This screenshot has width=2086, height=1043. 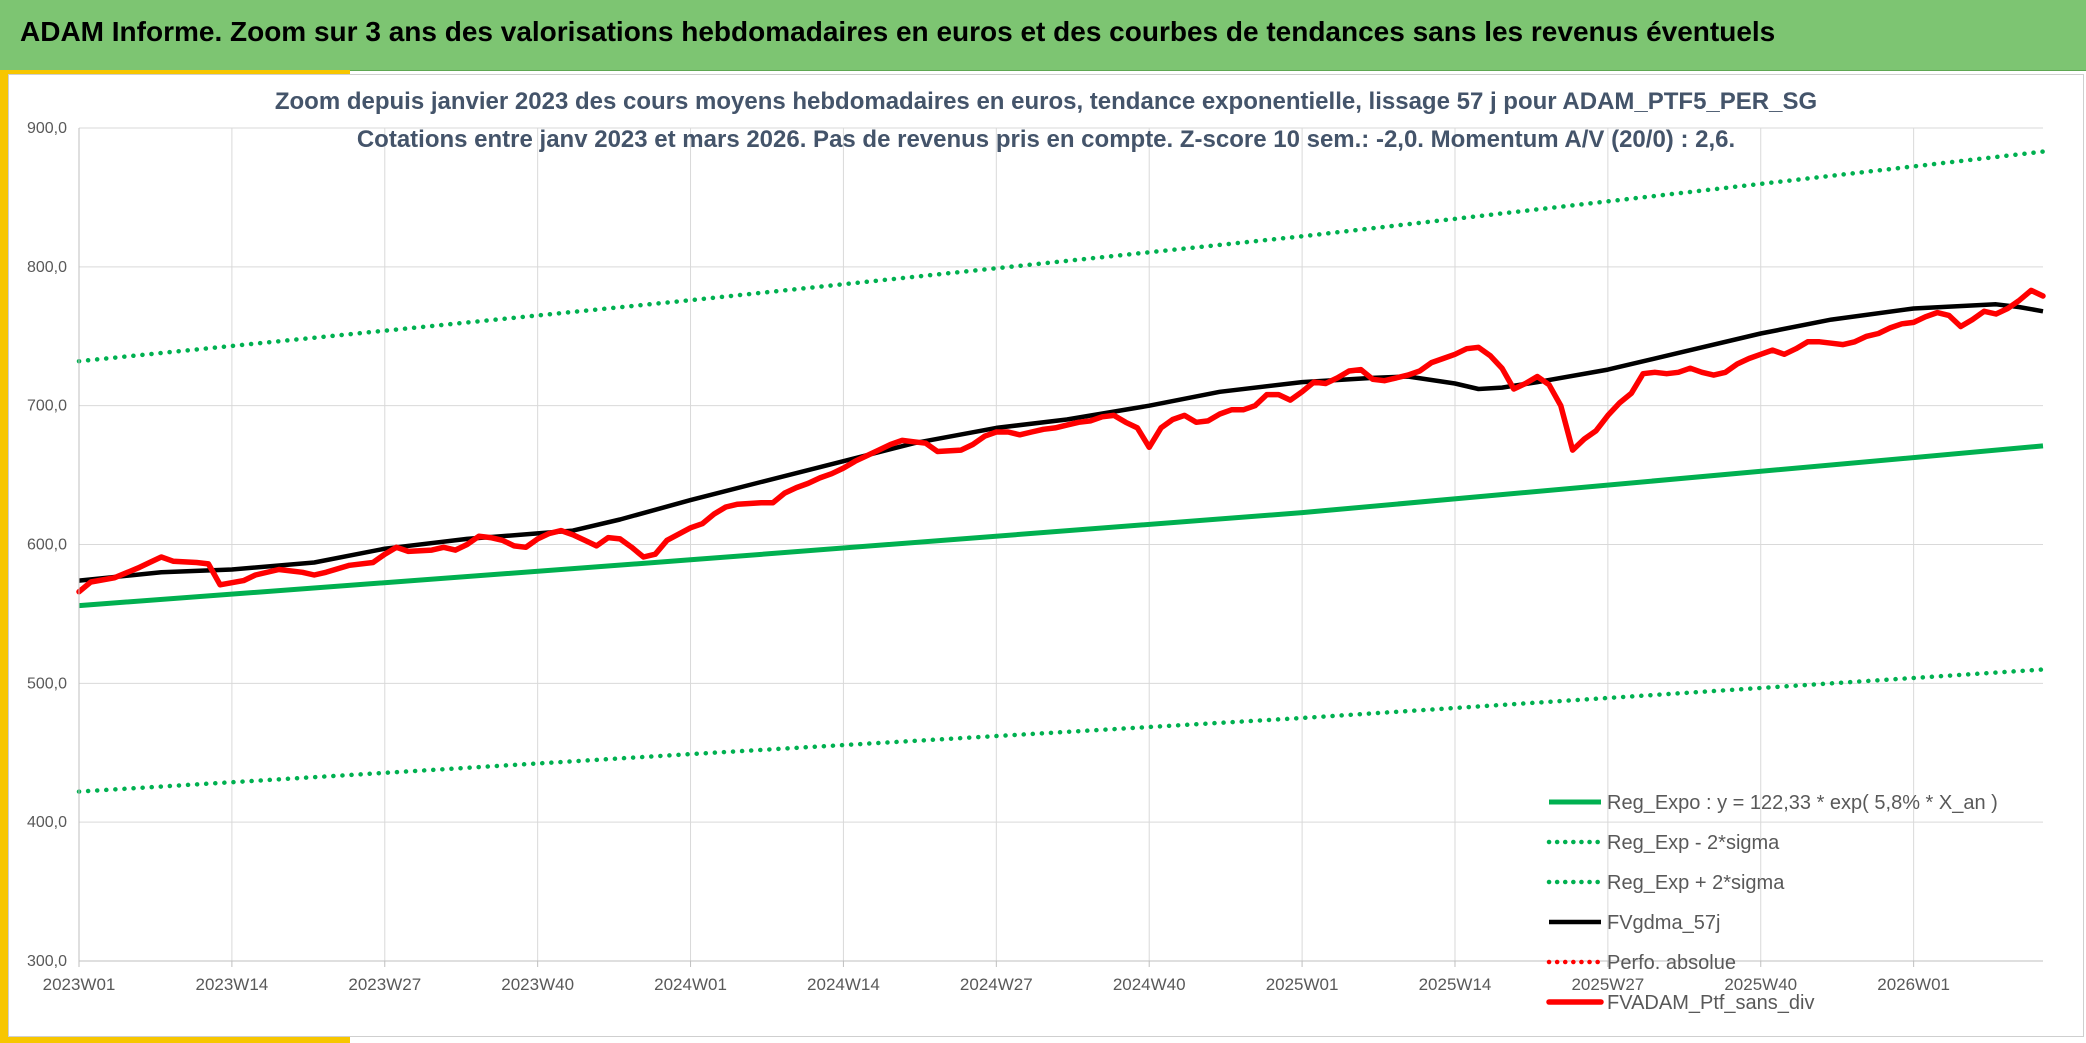 I want to click on accent-bar-bottom, so click(x=179, y=1040).